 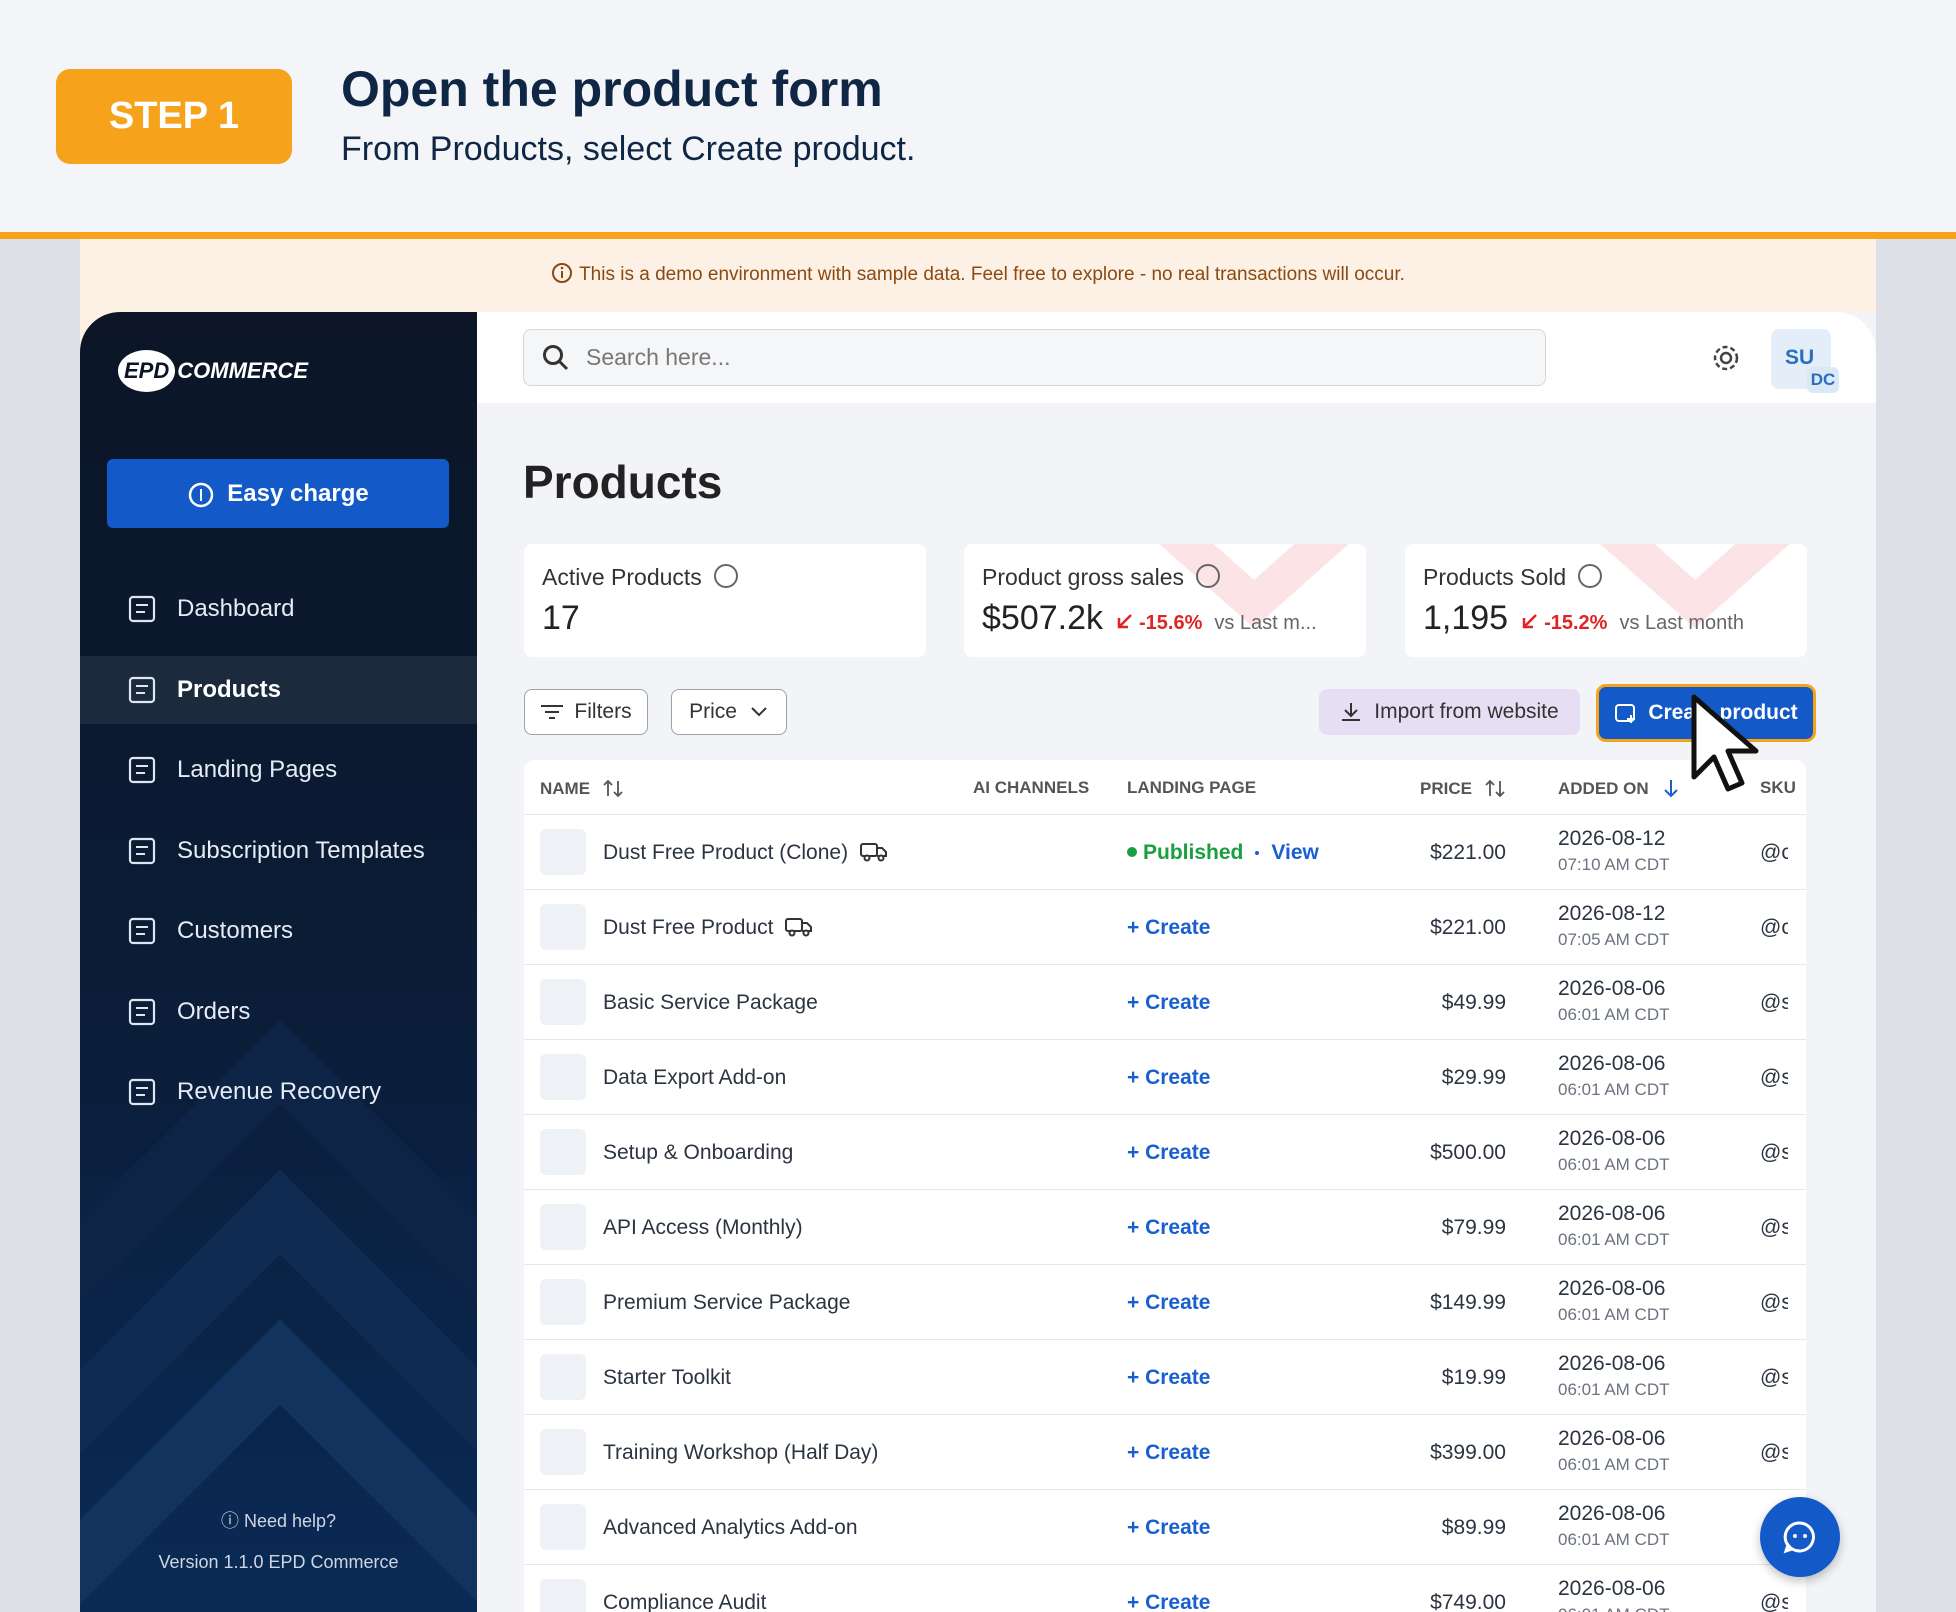 I want to click on filters-label: Filters, so click(x=603, y=711).